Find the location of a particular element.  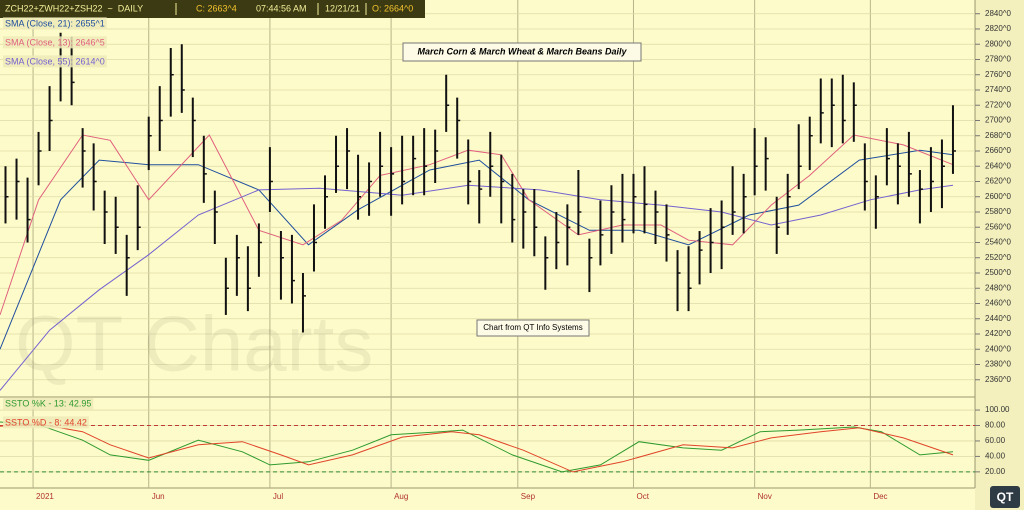

y-tick-label: 2820^0 is located at coordinates (998, 28).